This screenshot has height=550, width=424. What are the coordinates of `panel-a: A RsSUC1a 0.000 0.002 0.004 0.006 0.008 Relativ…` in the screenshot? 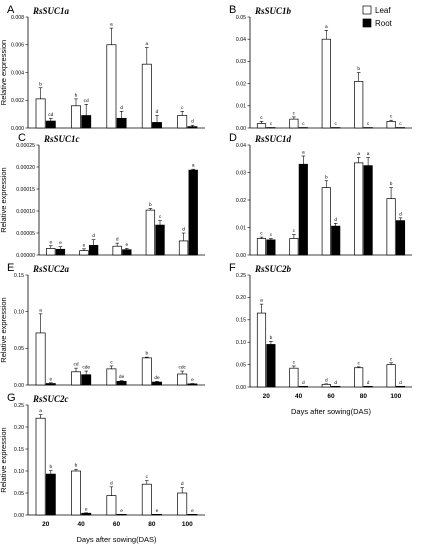 It's located at (102, 68).